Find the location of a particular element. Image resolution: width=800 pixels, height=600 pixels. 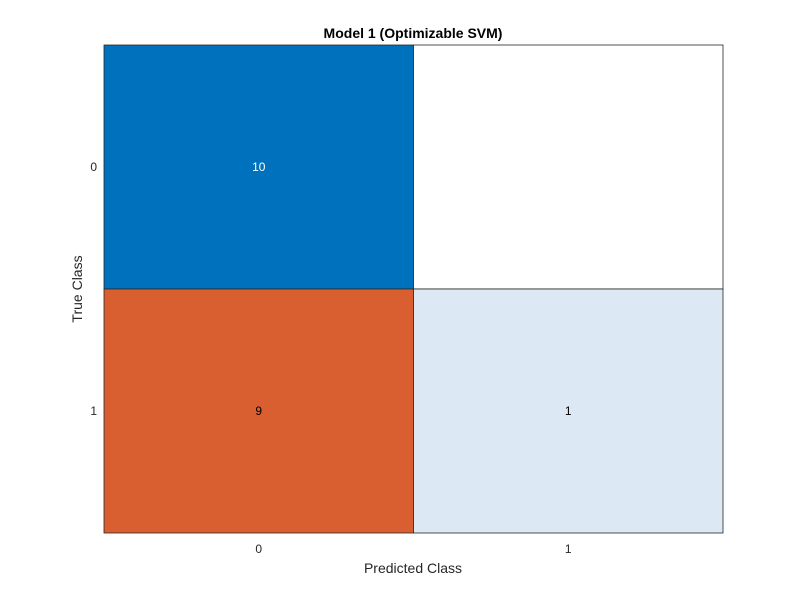

x-tick-label-0: 0 is located at coordinates (258, 549).